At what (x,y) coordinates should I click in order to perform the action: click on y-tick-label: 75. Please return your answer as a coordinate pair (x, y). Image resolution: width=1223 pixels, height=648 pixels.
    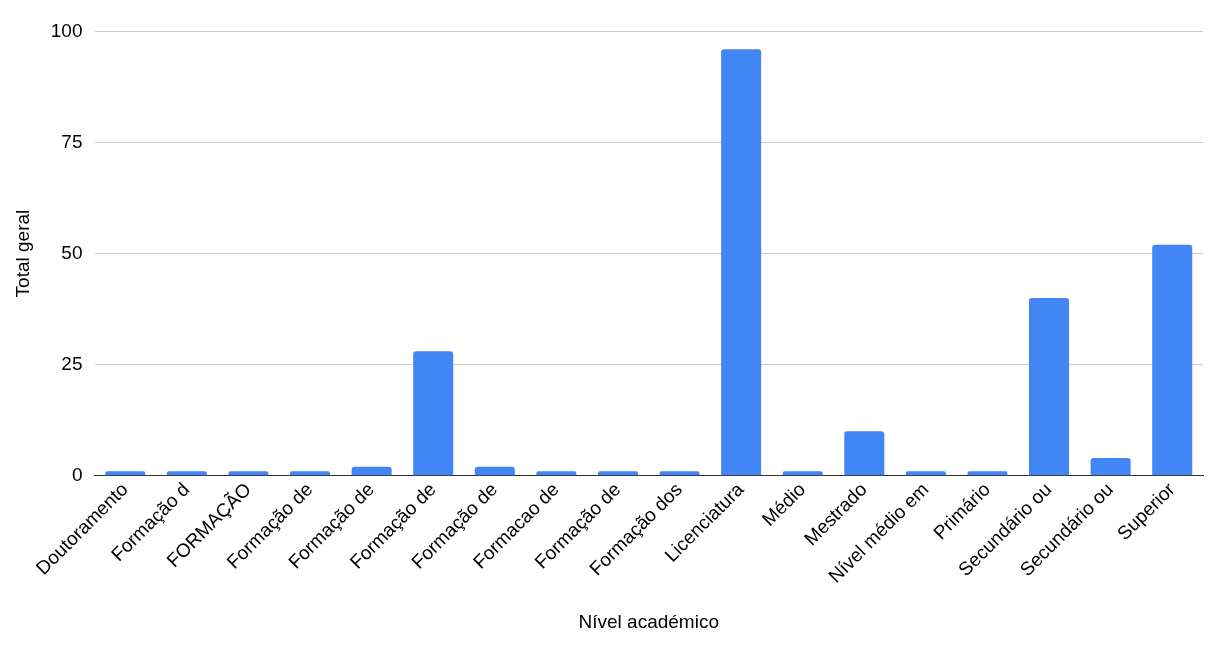
    Looking at the image, I should click on (72, 141).